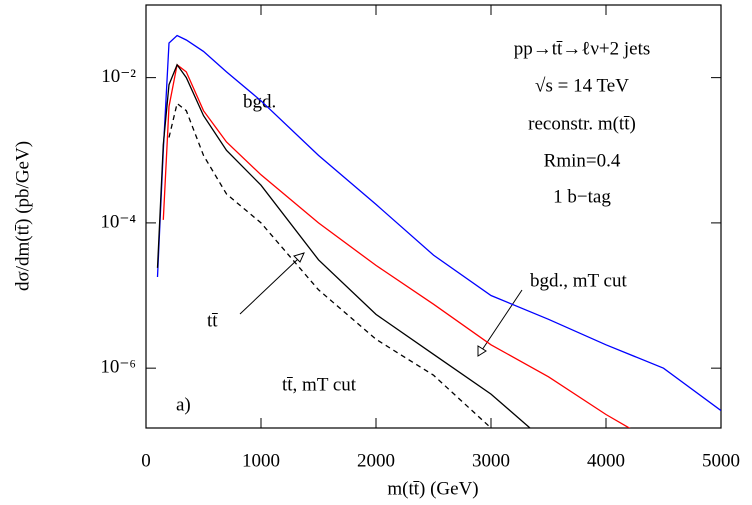  I want to click on annotation: 1 b−tag, so click(582, 196).